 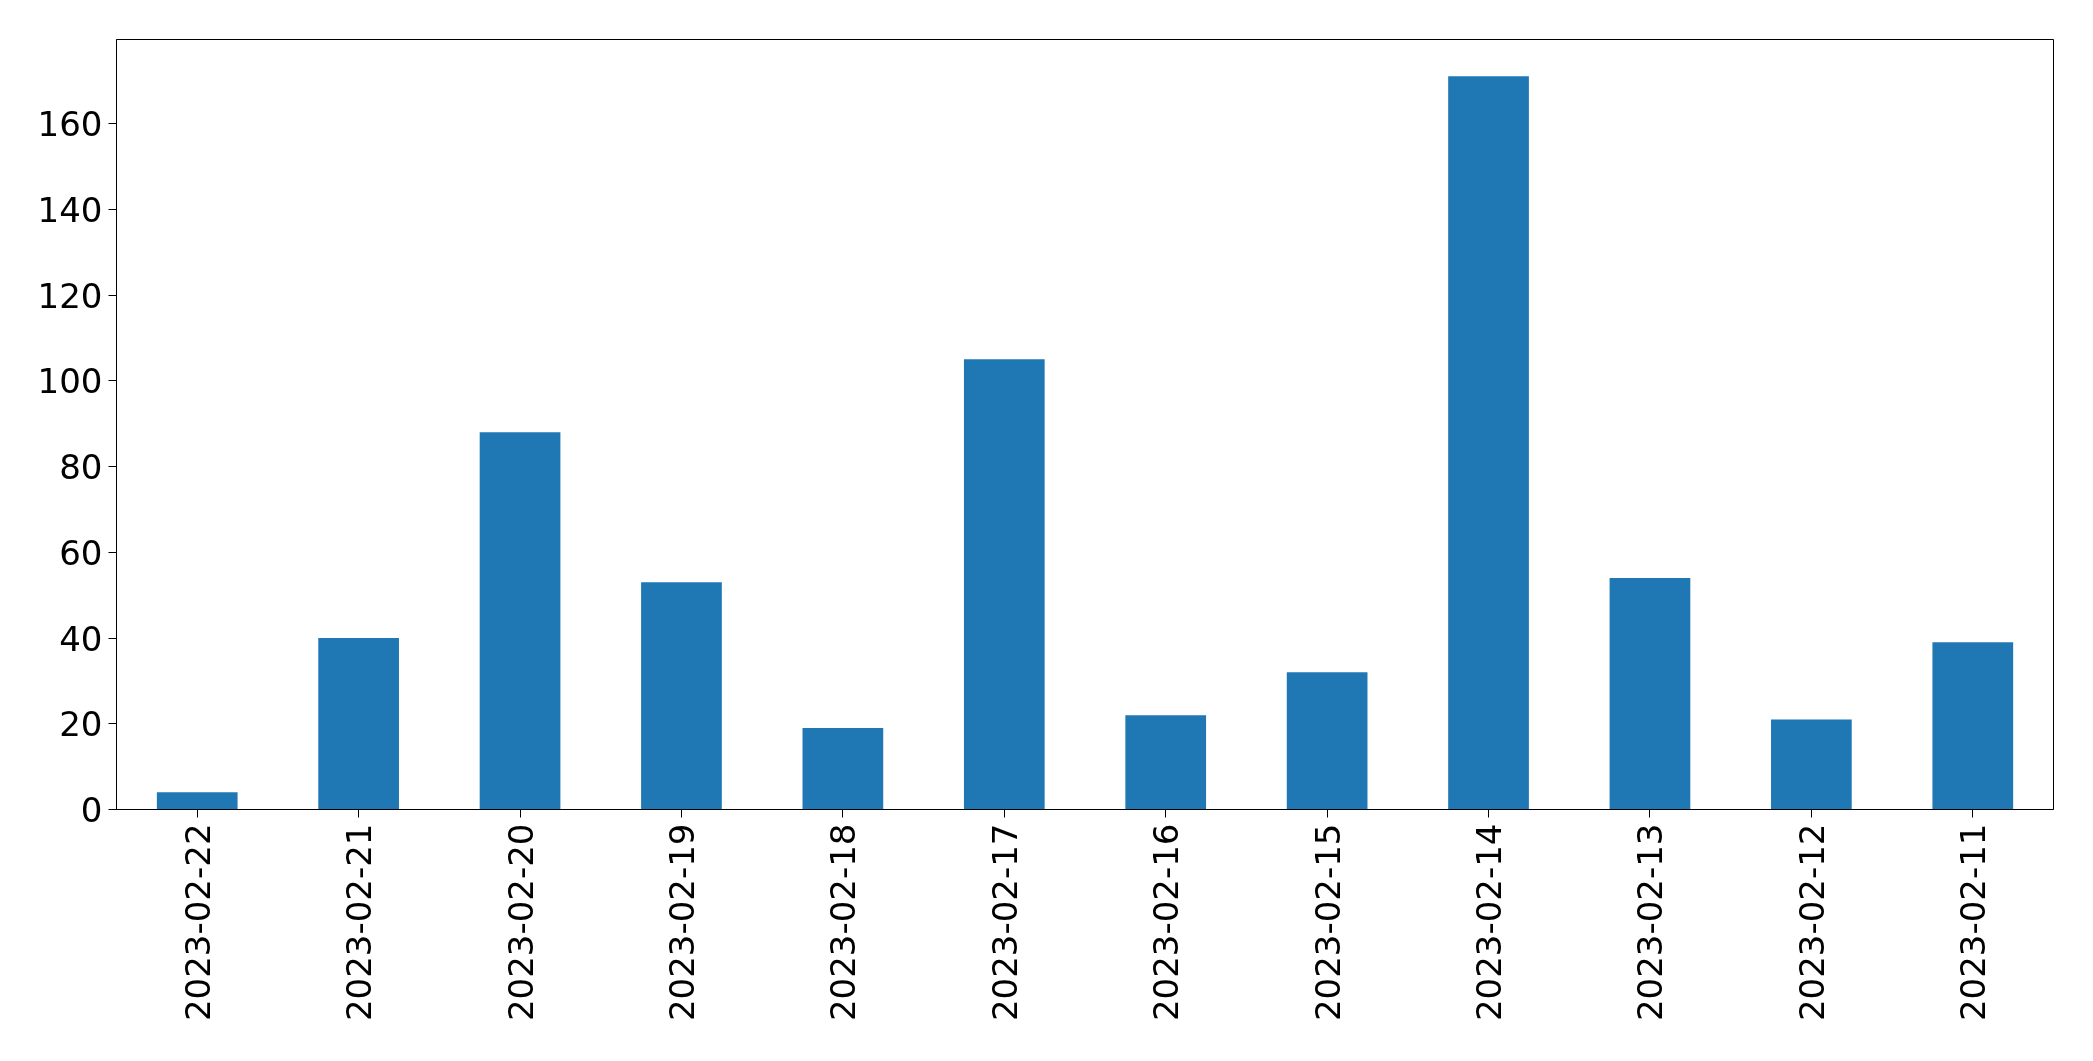 What do you see at coordinates (520, 922) in the screenshot?
I see `x-tick-label: 2023-02-20` at bounding box center [520, 922].